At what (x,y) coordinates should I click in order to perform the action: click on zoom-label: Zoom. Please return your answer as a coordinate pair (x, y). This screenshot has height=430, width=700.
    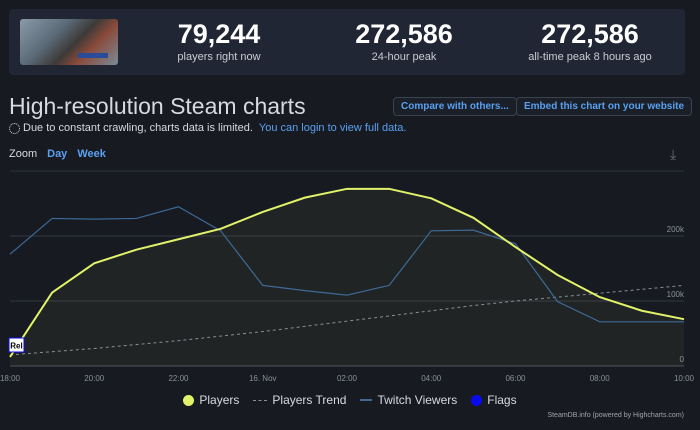
    Looking at the image, I should click on (23, 154).